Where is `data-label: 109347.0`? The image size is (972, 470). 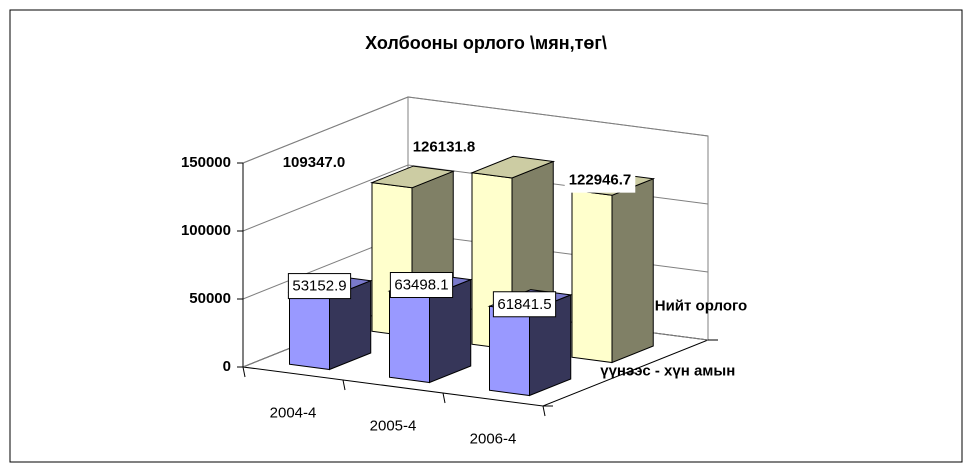
data-label: 109347.0 is located at coordinates (314, 162).